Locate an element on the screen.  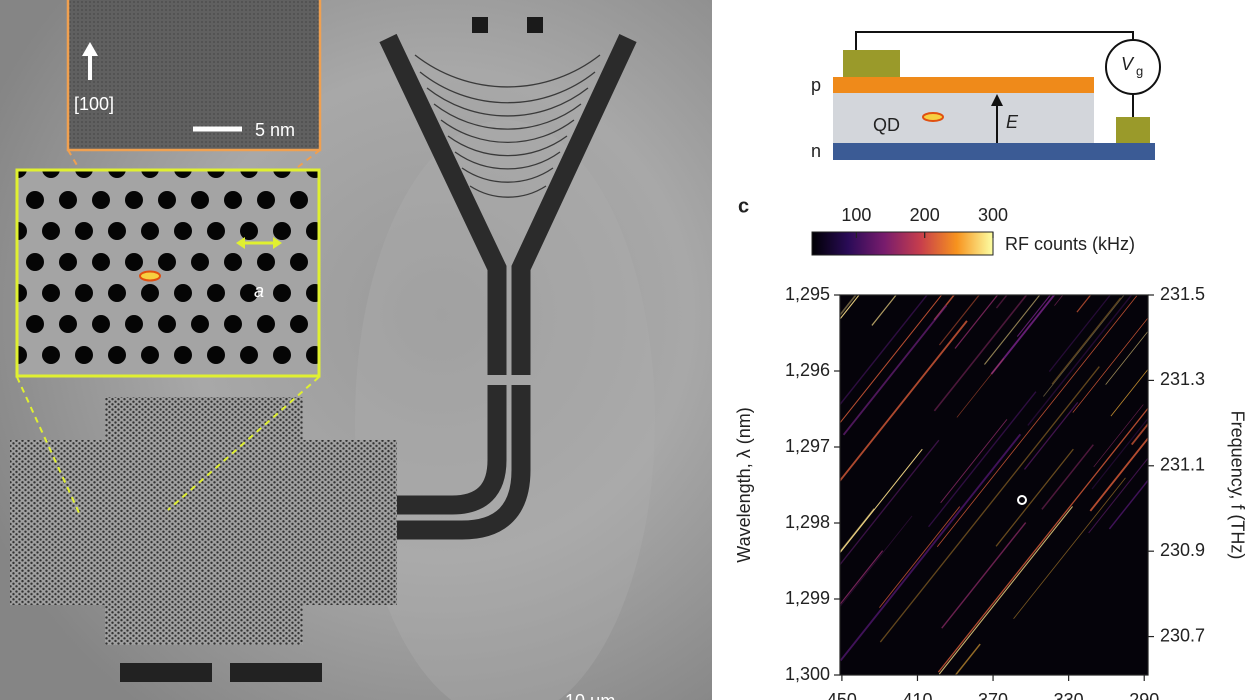
colorbar is located at coordinates (902, 243).